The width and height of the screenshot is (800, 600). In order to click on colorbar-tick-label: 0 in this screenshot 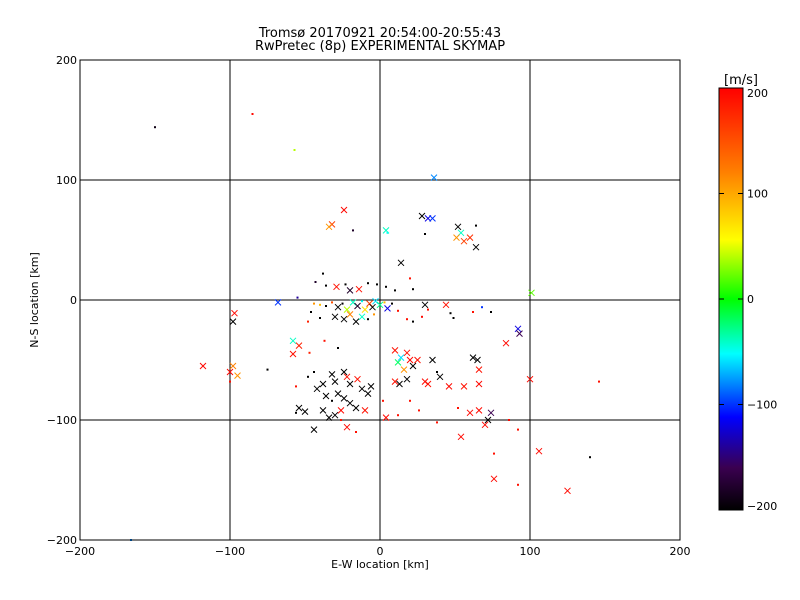, I will do `click(750, 299)`.